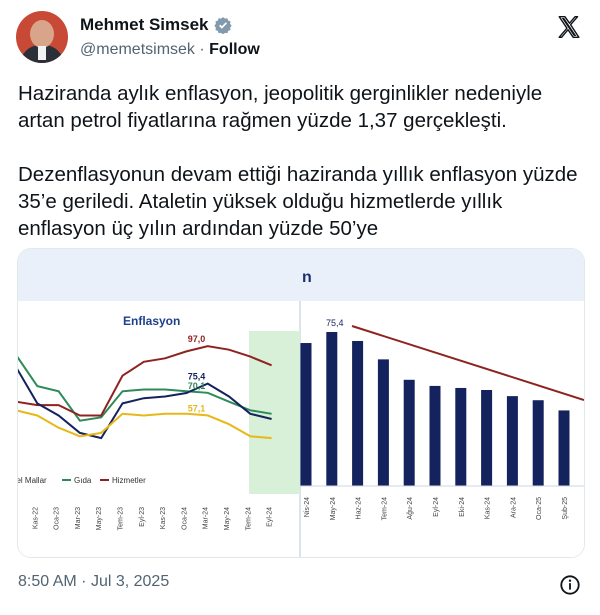 The height and width of the screenshot is (615, 600). I want to click on tweet-time: 8:50 AM, so click(47, 581).